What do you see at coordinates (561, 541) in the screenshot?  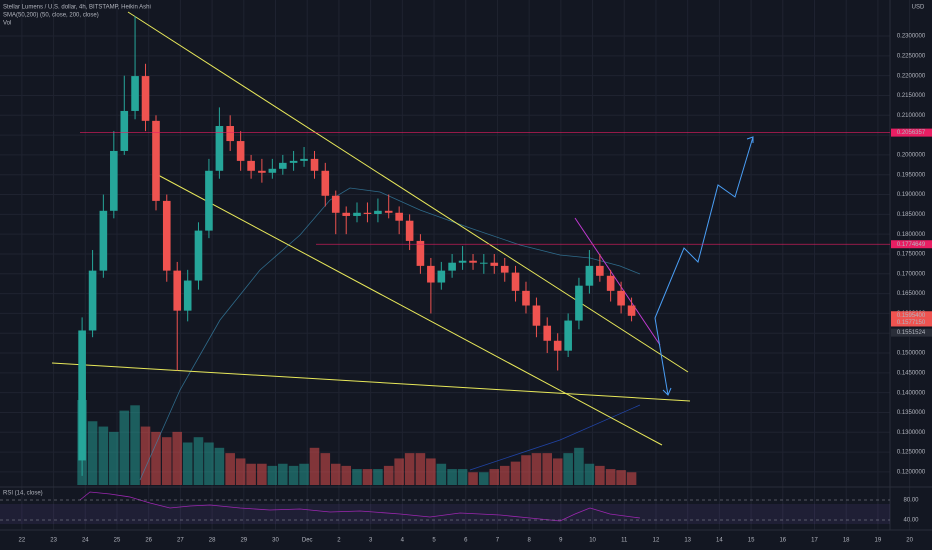 I see `x-tick-label: 9` at bounding box center [561, 541].